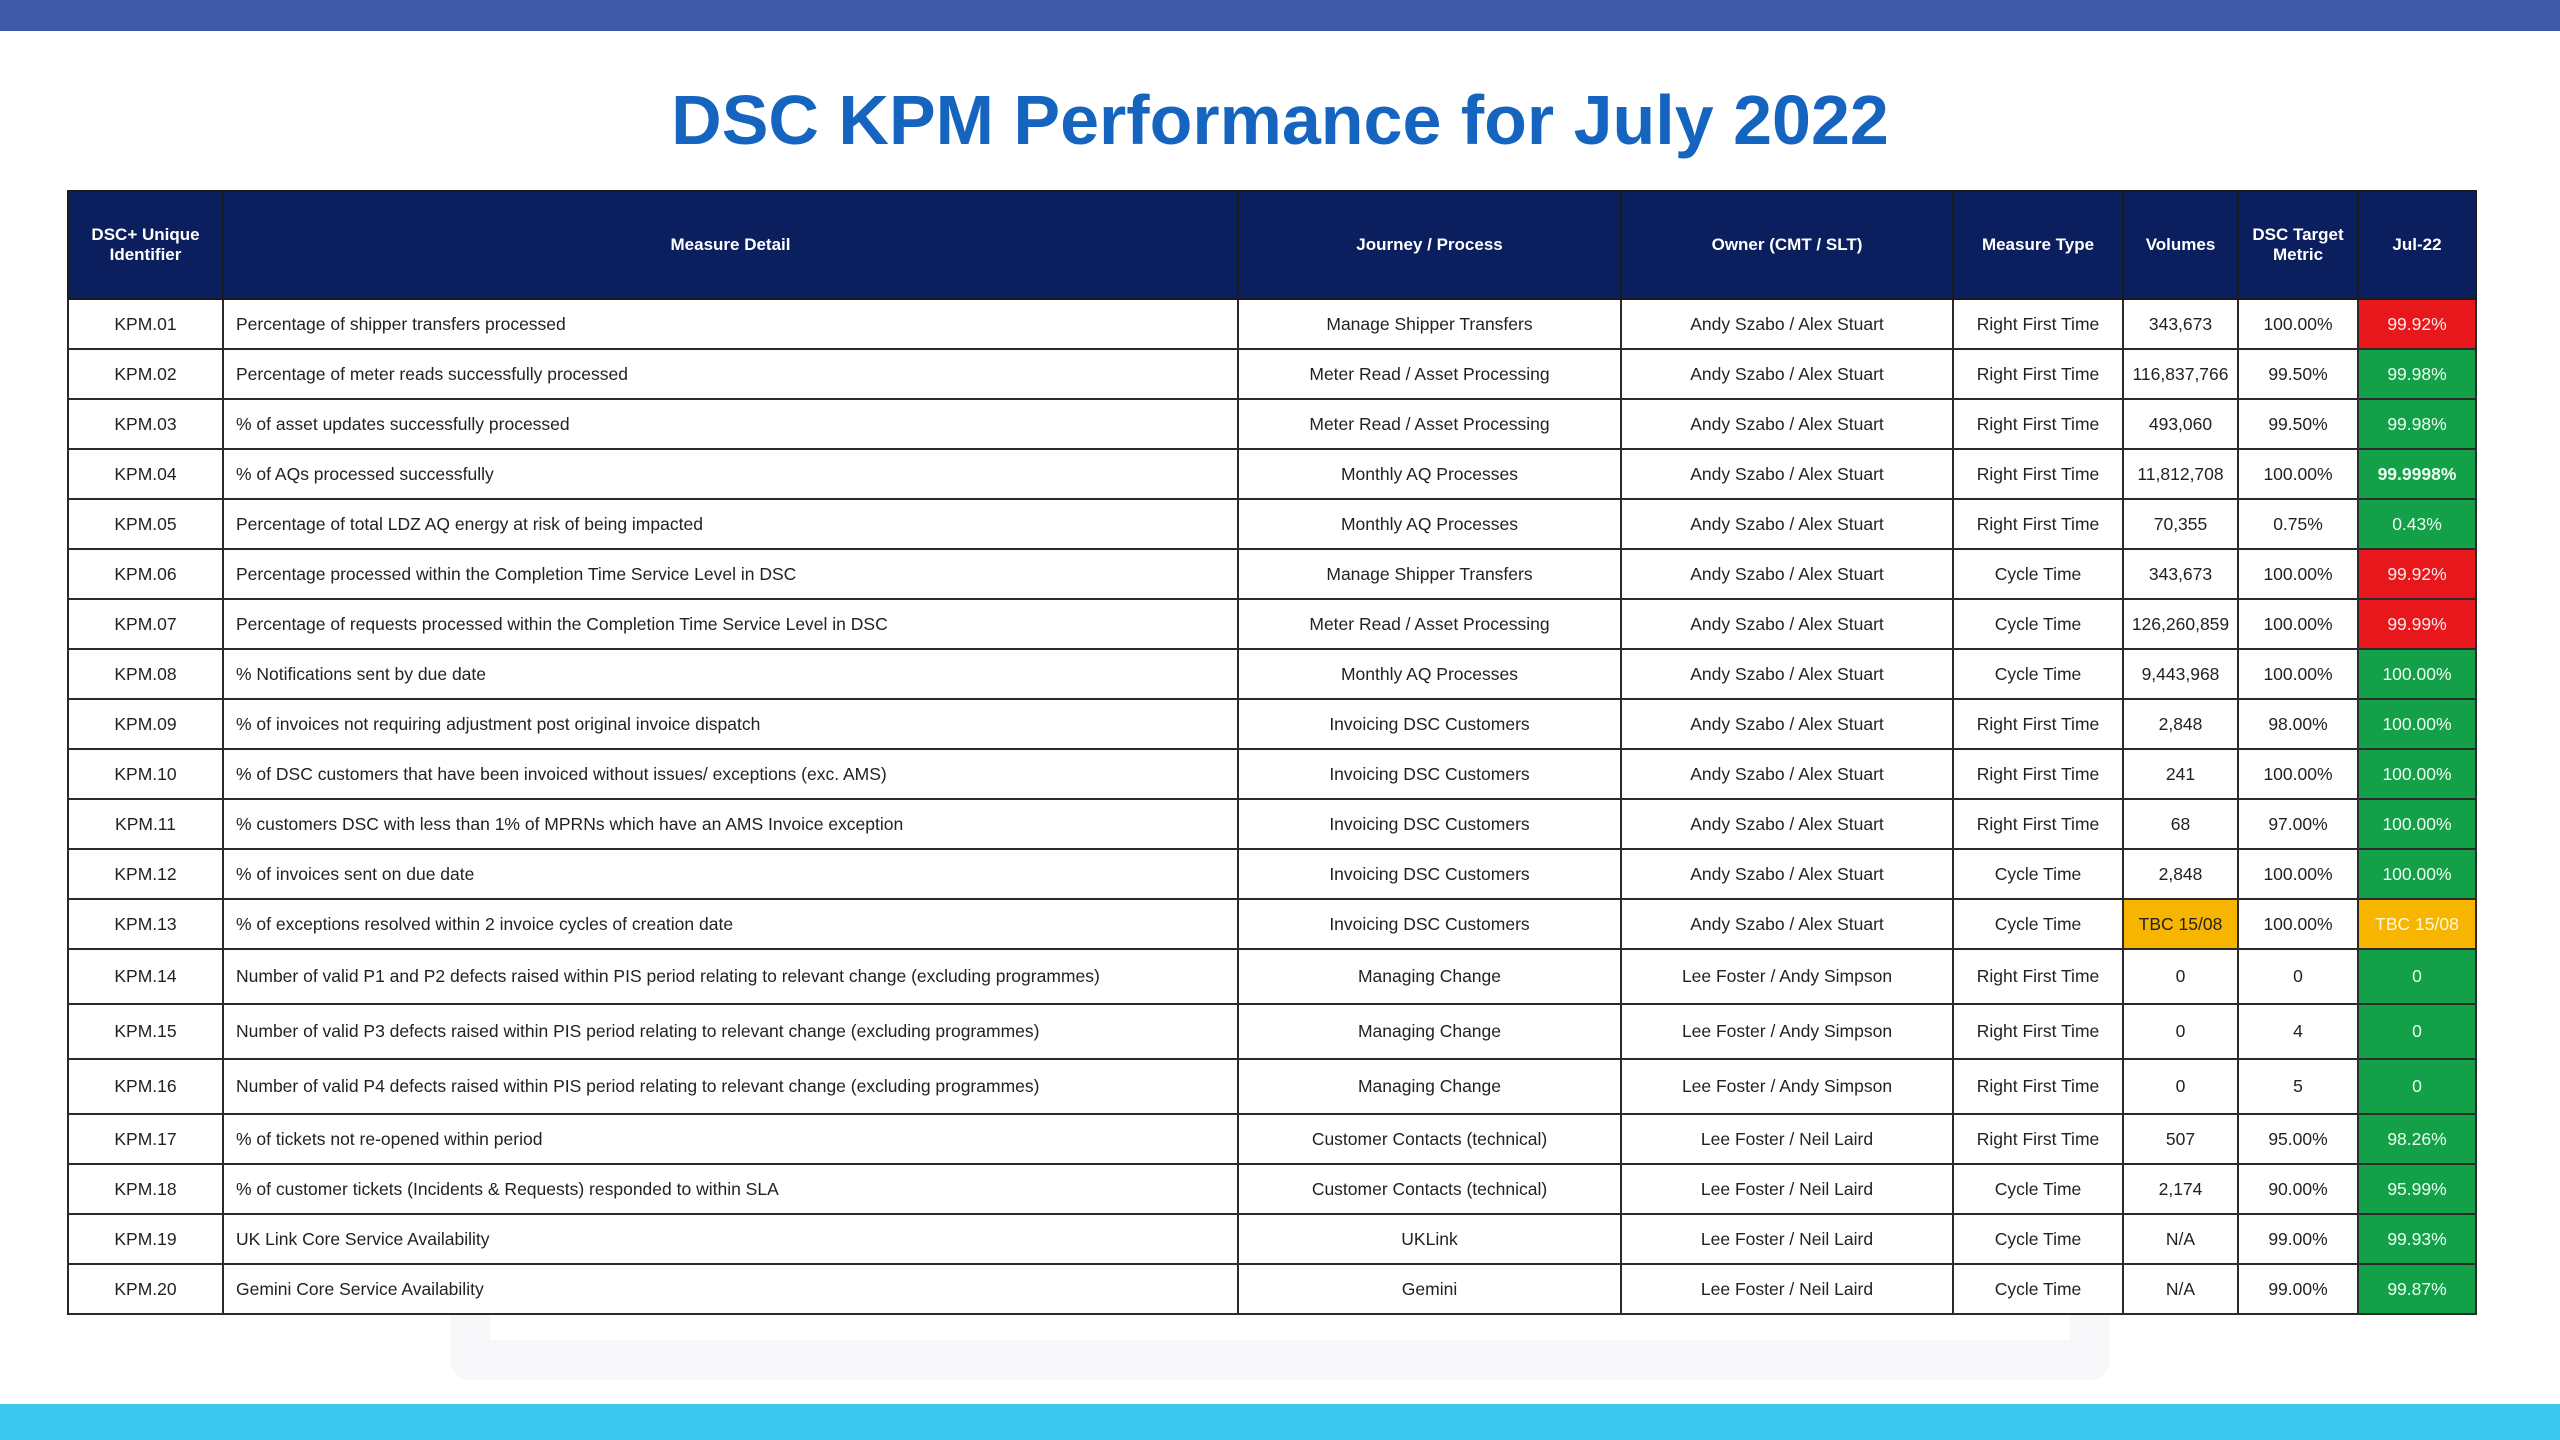 This screenshot has height=1440, width=2560. What do you see at coordinates (2417, 1239) in the screenshot?
I see `cell-month-result: 99.93%` at bounding box center [2417, 1239].